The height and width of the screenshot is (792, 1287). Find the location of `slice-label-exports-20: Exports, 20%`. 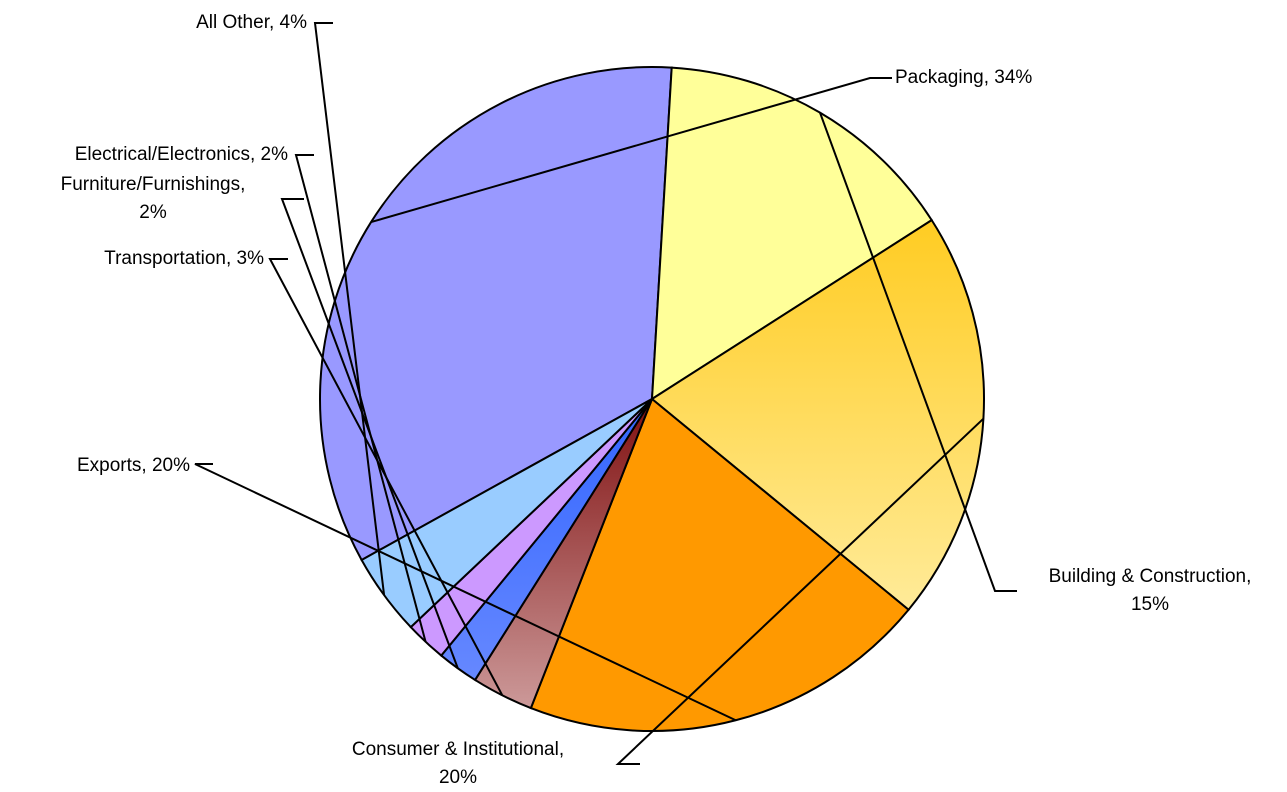

slice-label-exports-20: Exports, 20% is located at coordinates (133, 465).